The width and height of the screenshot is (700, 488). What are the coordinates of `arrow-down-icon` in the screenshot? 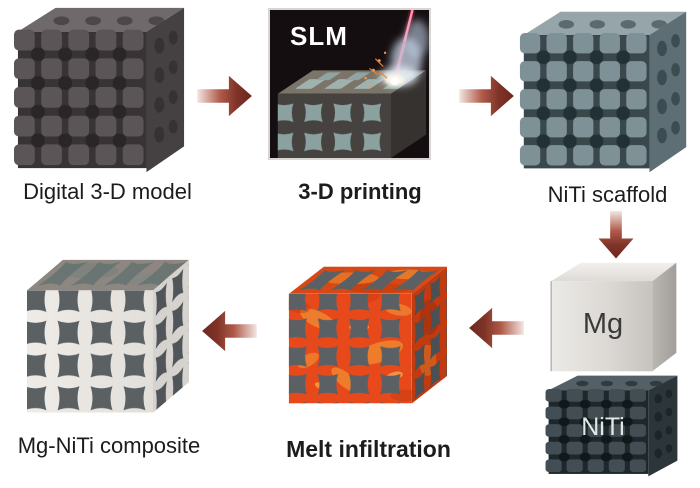 It's located at (616, 235).